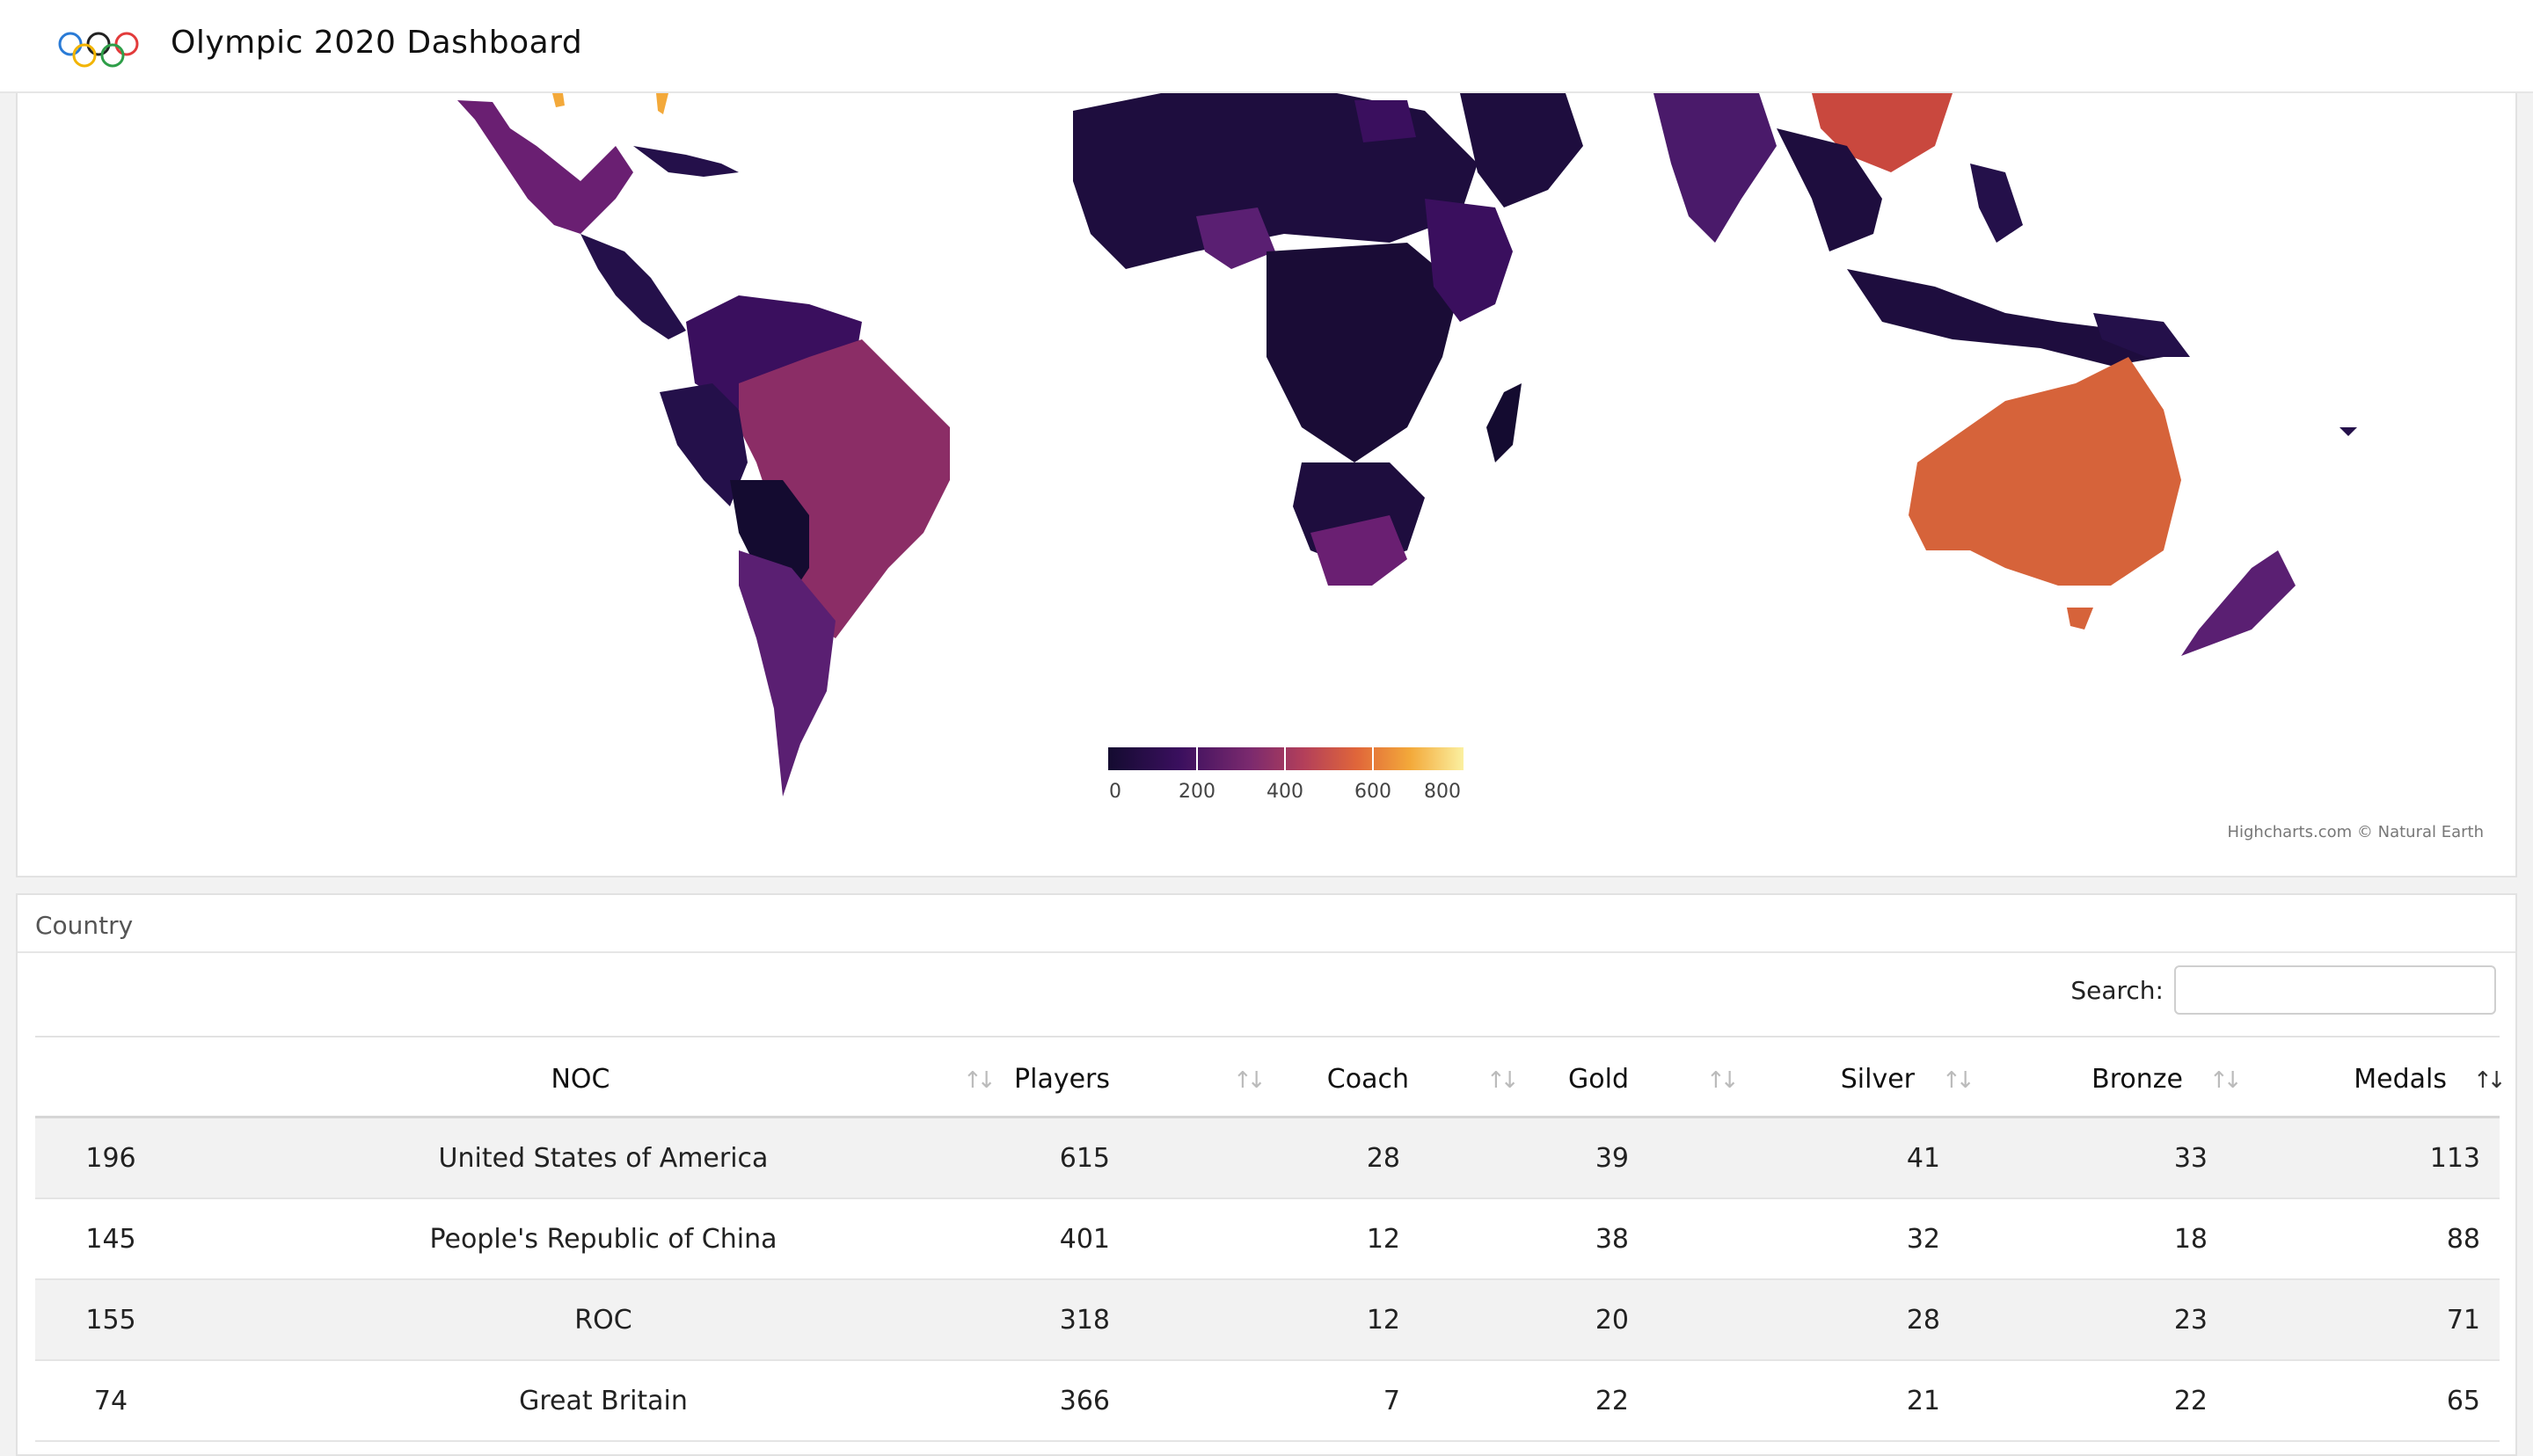 The image size is (2533, 1456). Describe the element at coordinates (604, 1158) in the screenshot. I see `cell-noc: United States of America` at that location.